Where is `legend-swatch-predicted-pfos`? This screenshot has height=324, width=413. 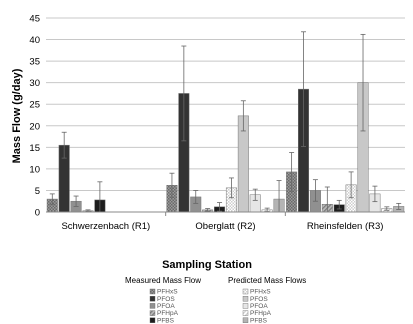
legend-swatch-predicted-pfos is located at coordinates (245, 299).